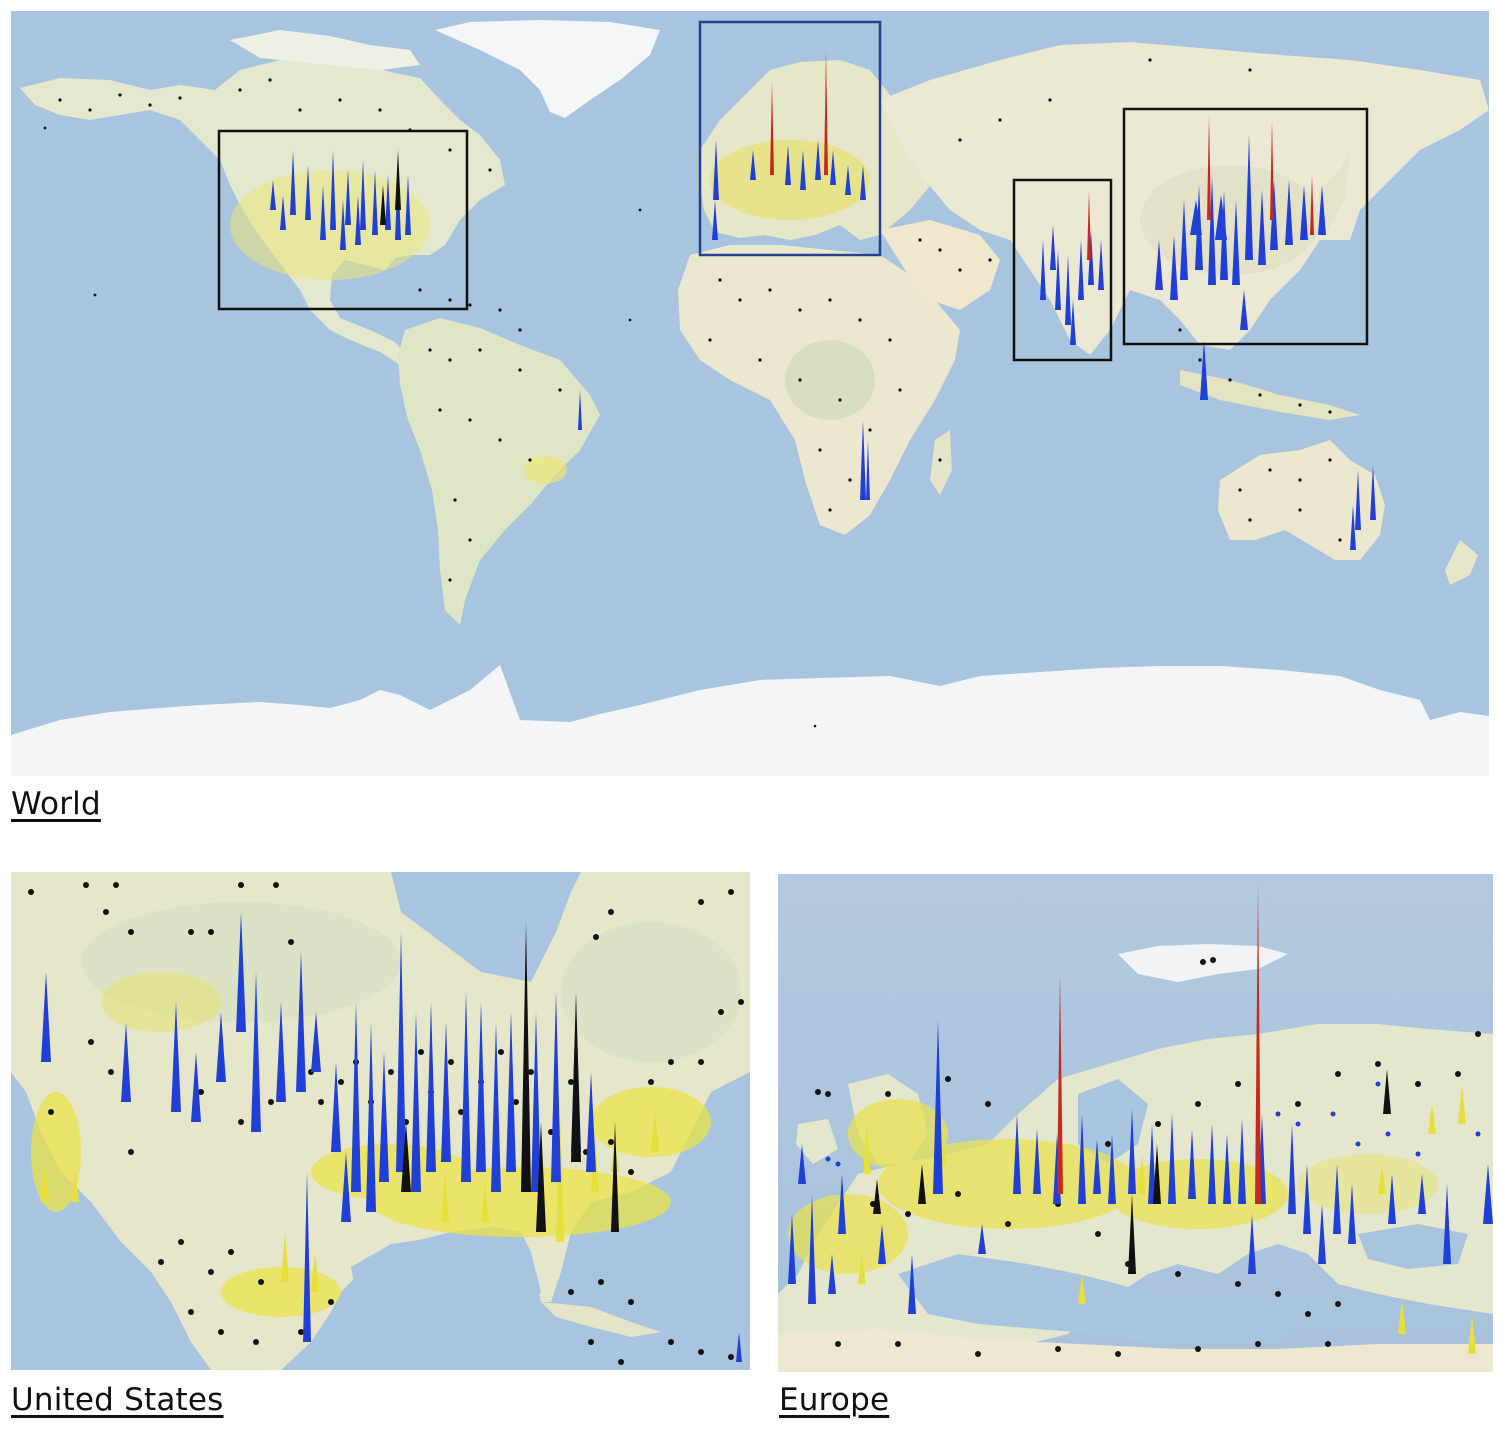 Image resolution: width=1500 pixels, height=1445 pixels. Describe the element at coordinates (117, 1400) in the screenshot. I see `caption-united-states: United States` at that location.